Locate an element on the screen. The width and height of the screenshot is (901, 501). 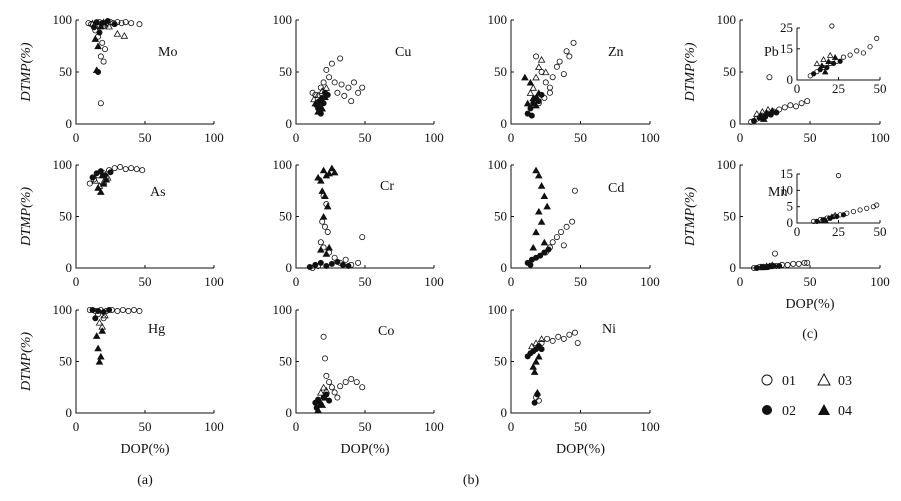
cr-y-tick-label: 50 is located at coordinates (285, 216).